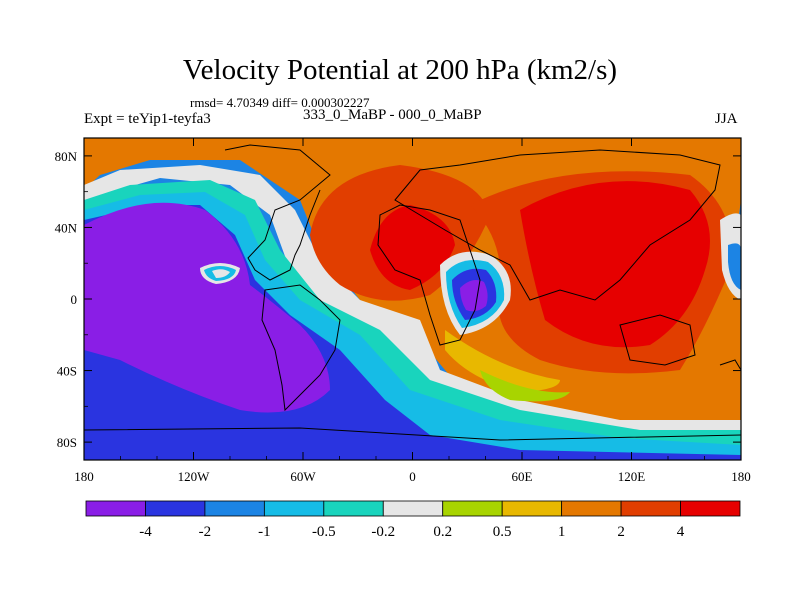 The image size is (800, 600). Describe the element at coordinates (632, 476) in the screenshot. I see `x-tick-label: 120E` at that location.